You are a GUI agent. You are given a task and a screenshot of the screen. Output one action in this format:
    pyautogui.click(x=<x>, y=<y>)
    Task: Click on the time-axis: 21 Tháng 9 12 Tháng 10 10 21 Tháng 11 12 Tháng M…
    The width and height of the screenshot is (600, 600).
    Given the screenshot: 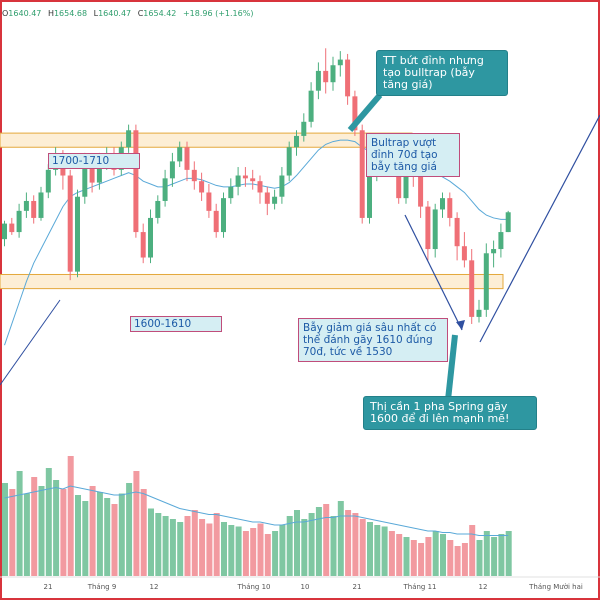 What is the action you would take?
    pyautogui.click(x=300, y=583)
    